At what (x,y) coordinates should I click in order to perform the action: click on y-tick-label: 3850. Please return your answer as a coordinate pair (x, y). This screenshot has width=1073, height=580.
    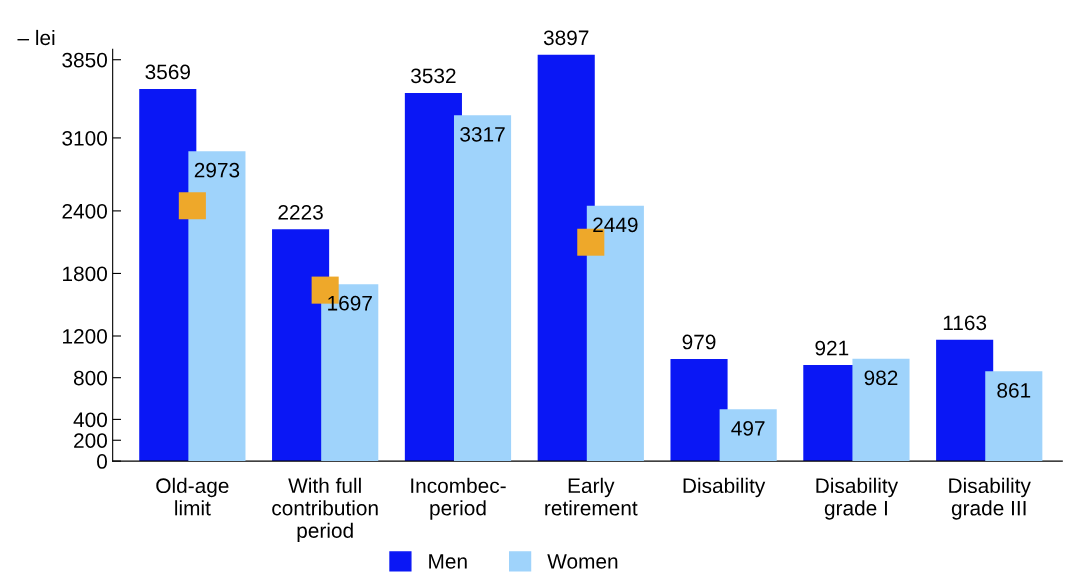
    Looking at the image, I should click on (84, 60).